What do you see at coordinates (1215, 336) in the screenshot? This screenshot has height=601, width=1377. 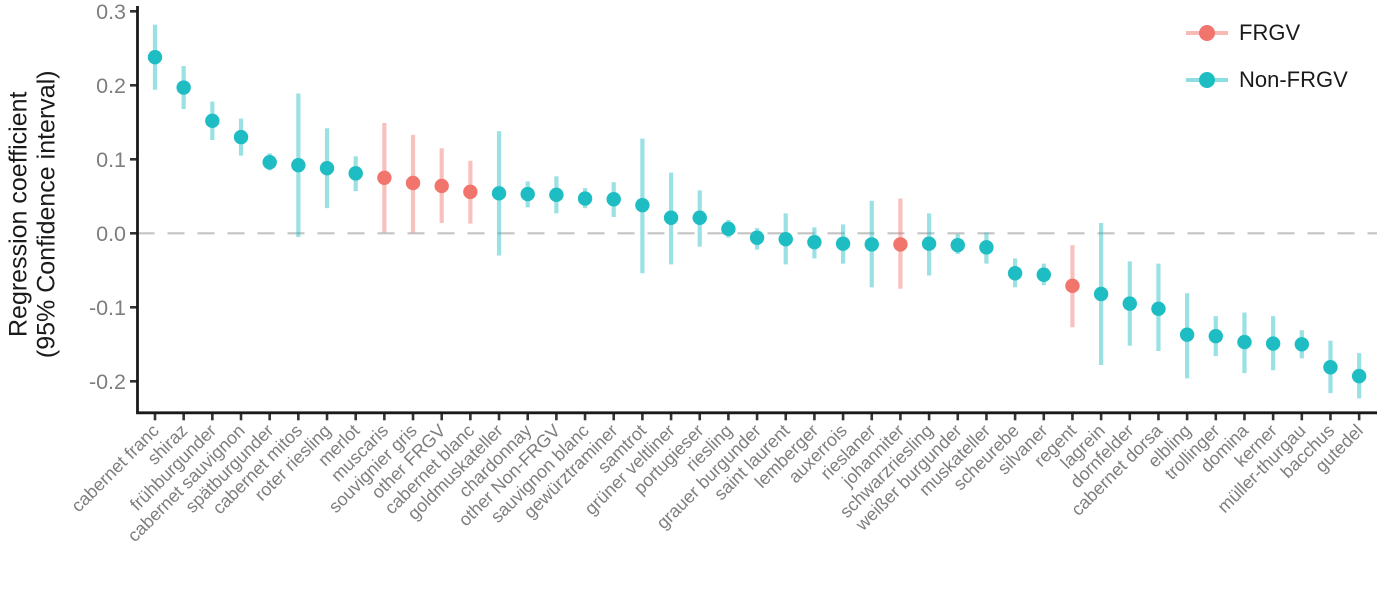 I see `point-trollinger` at bounding box center [1215, 336].